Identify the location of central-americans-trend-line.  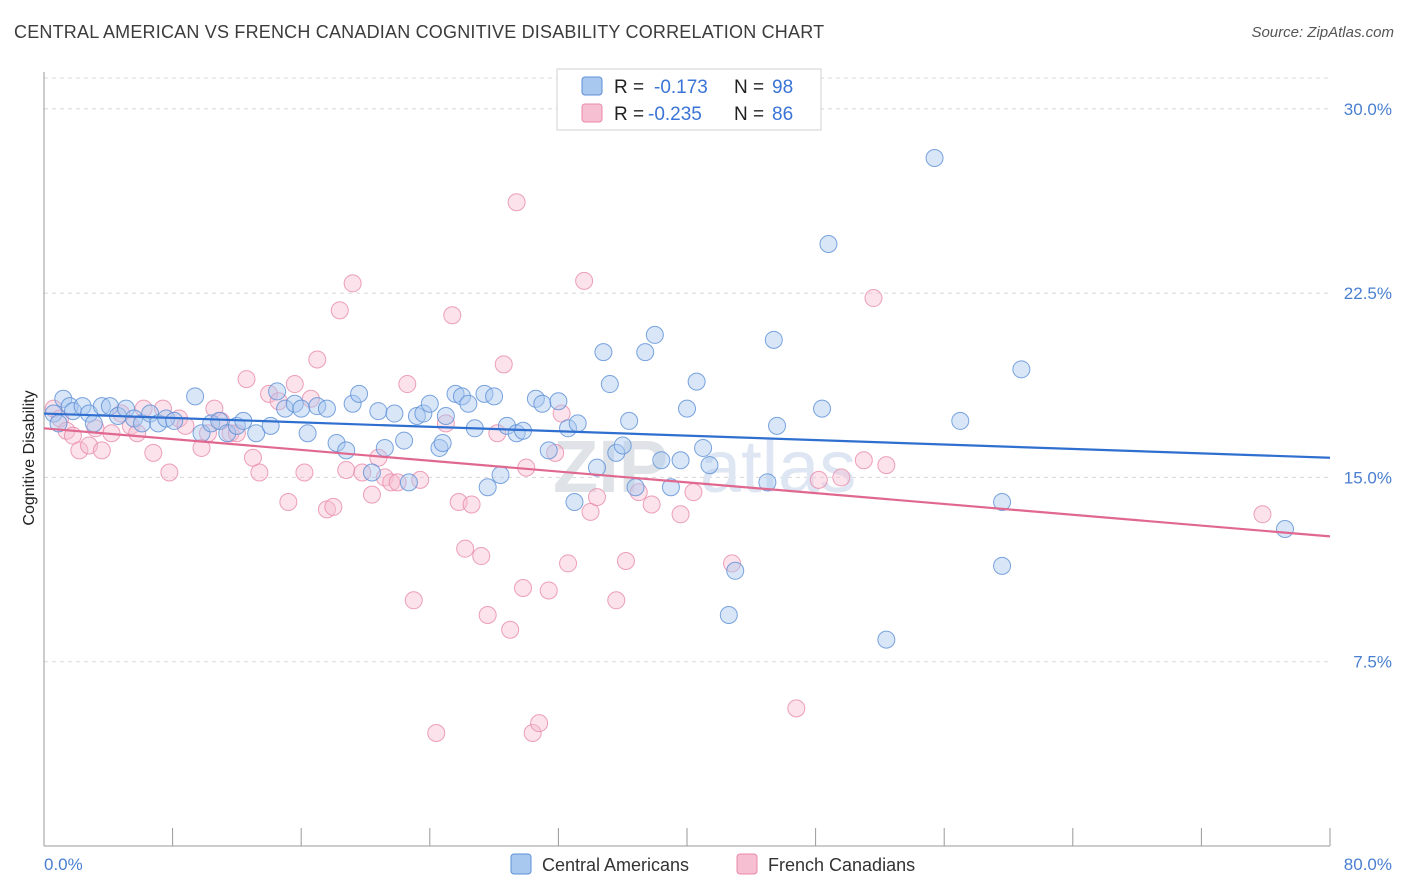
(687, 435).